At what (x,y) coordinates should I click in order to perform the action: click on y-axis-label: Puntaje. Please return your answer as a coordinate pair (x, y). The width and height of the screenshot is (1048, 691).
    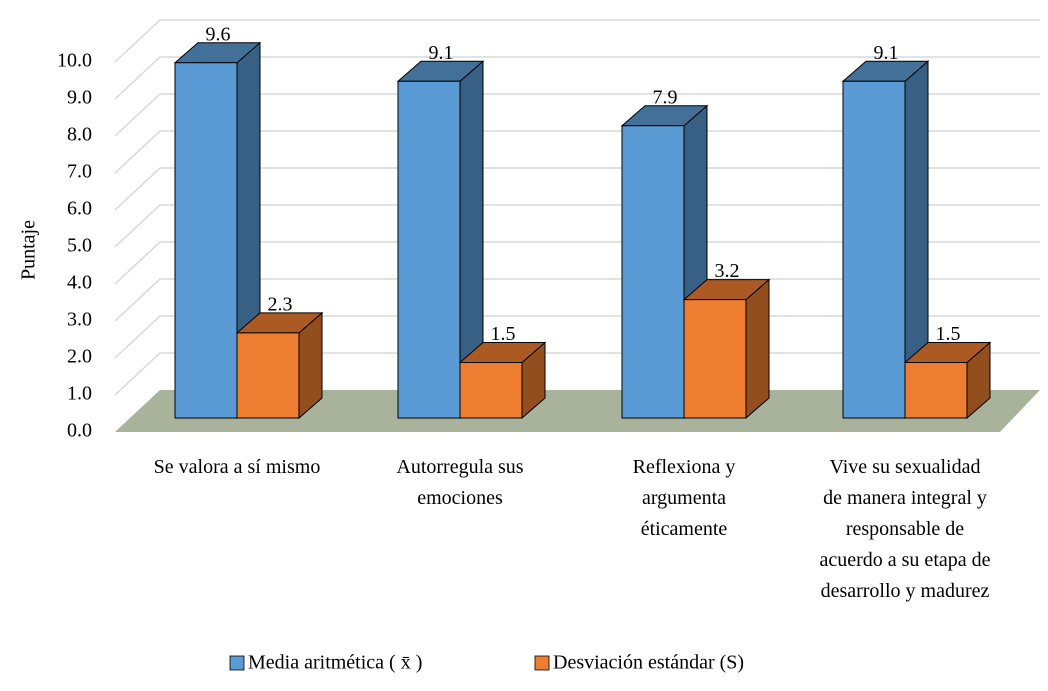
    Looking at the image, I should click on (29, 250).